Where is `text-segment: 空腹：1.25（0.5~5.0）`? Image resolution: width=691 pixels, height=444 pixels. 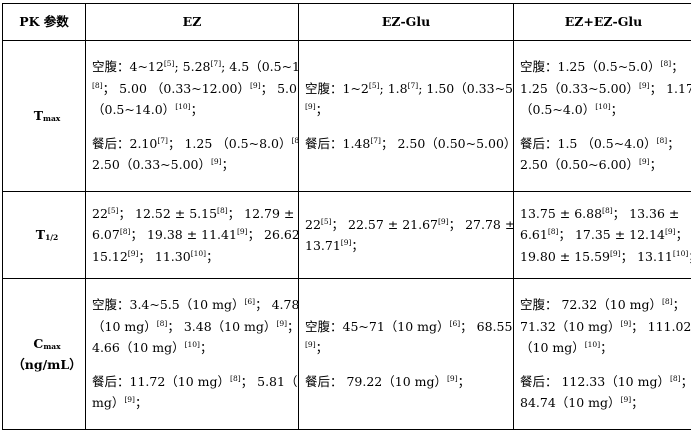
text-segment: 空腹：1.25（0.5~5.0） is located at coordinates (590, 67).